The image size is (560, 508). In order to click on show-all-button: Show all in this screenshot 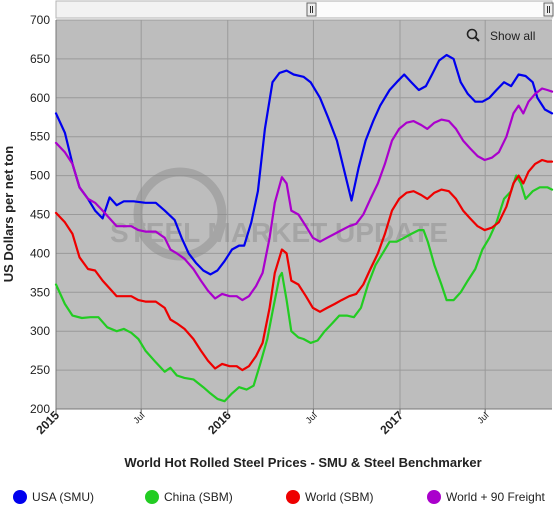, I will do `click(501, 35)`.